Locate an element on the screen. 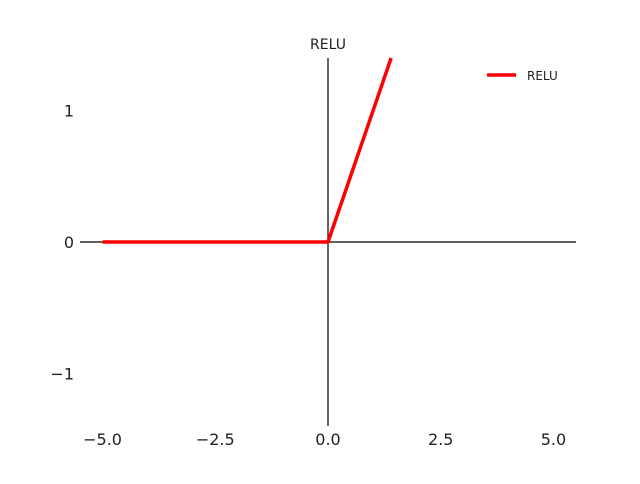 This screenshot has height=484, width=640. chart-title: RELU is located at coordinates (328, 45).